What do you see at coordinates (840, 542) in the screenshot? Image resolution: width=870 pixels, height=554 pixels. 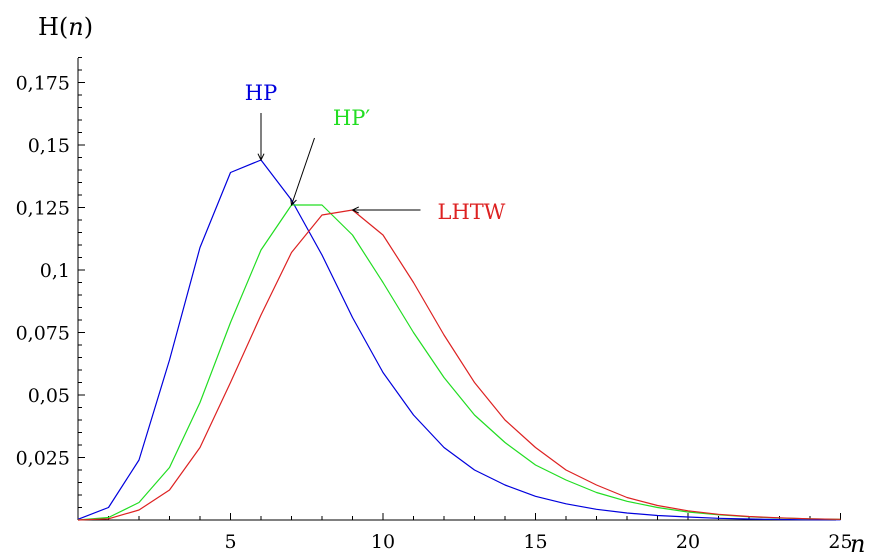 I see `x-tick-label: 25` at bounding box center [840, 542].